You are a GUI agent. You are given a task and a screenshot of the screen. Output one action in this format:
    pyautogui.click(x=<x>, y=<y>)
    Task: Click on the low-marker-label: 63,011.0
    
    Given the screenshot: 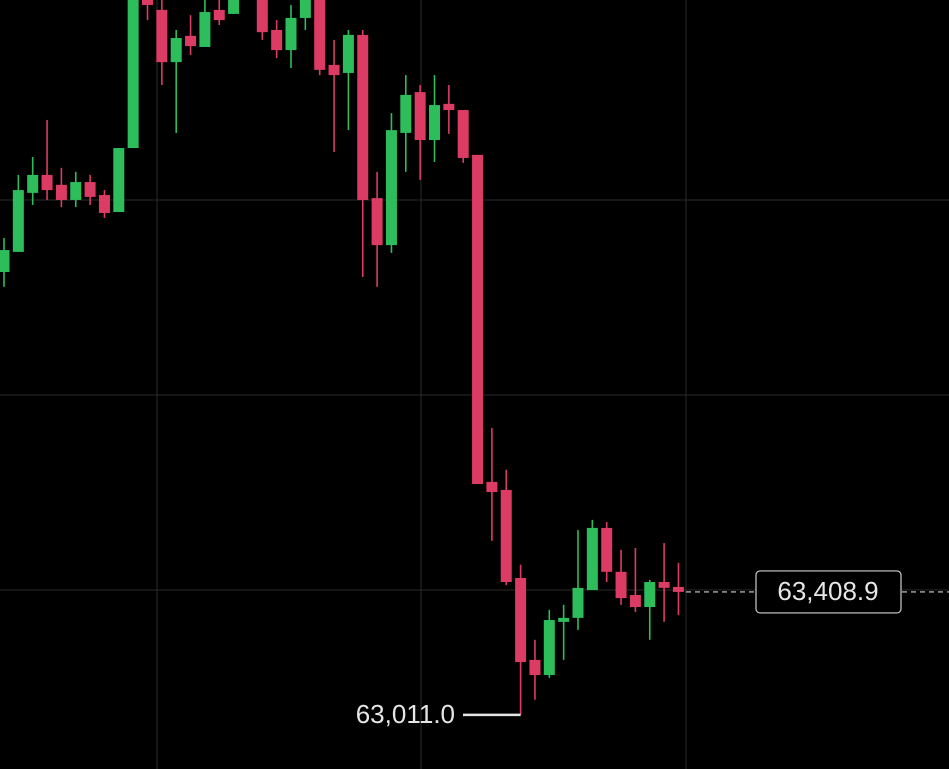 What is the action you would take?
    pyautogui.click(x=405, y=714)
    